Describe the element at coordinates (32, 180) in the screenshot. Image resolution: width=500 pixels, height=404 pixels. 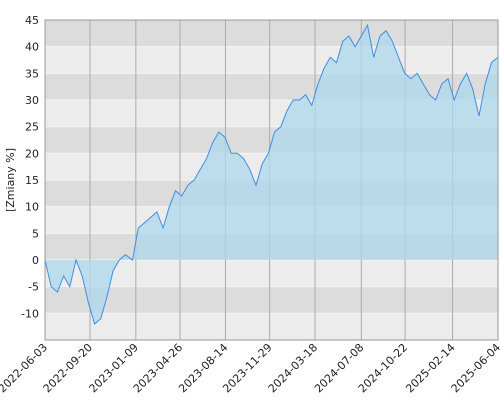
I see `y-tick-label: 15` at that location.